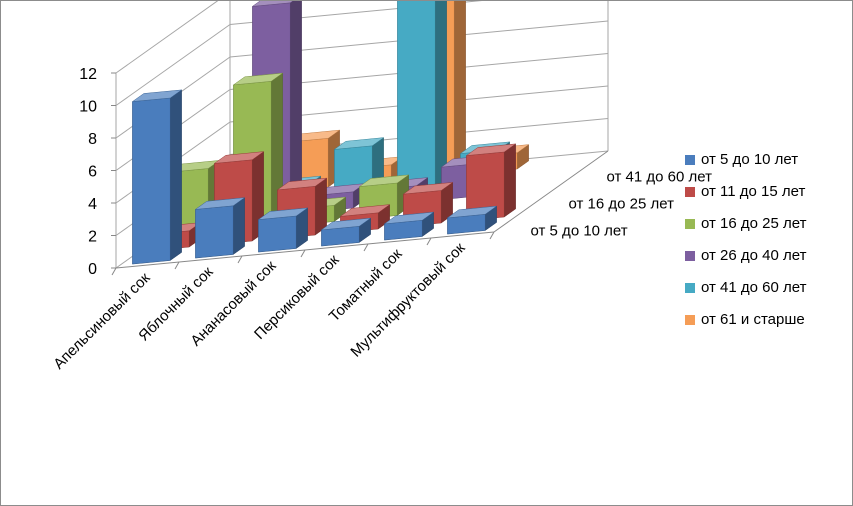 Image resolution: width=853 pixels, height=506 pixels. I want to click on x-tick-label: Мультифруктовый сок, so click(407, 299).